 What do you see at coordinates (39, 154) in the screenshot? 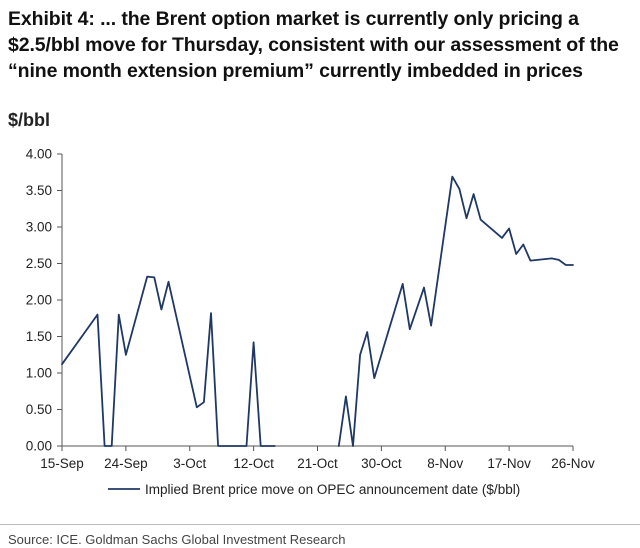
I see `y-tick-label: 4.00` at bounding box center [39, 154].